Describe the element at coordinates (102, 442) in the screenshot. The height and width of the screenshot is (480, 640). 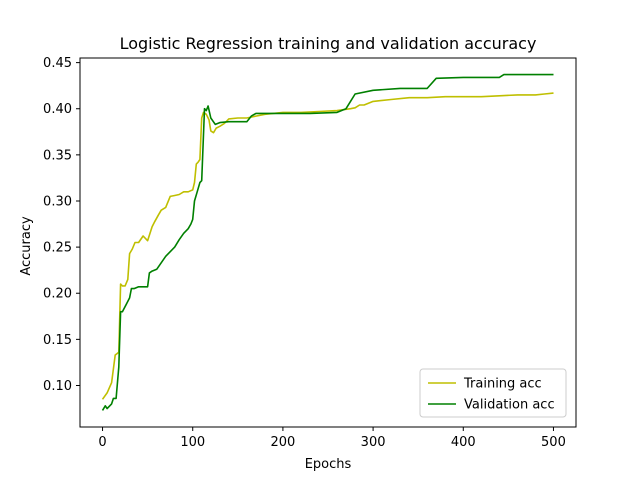
I see `x-tick-label: 0` at that location.